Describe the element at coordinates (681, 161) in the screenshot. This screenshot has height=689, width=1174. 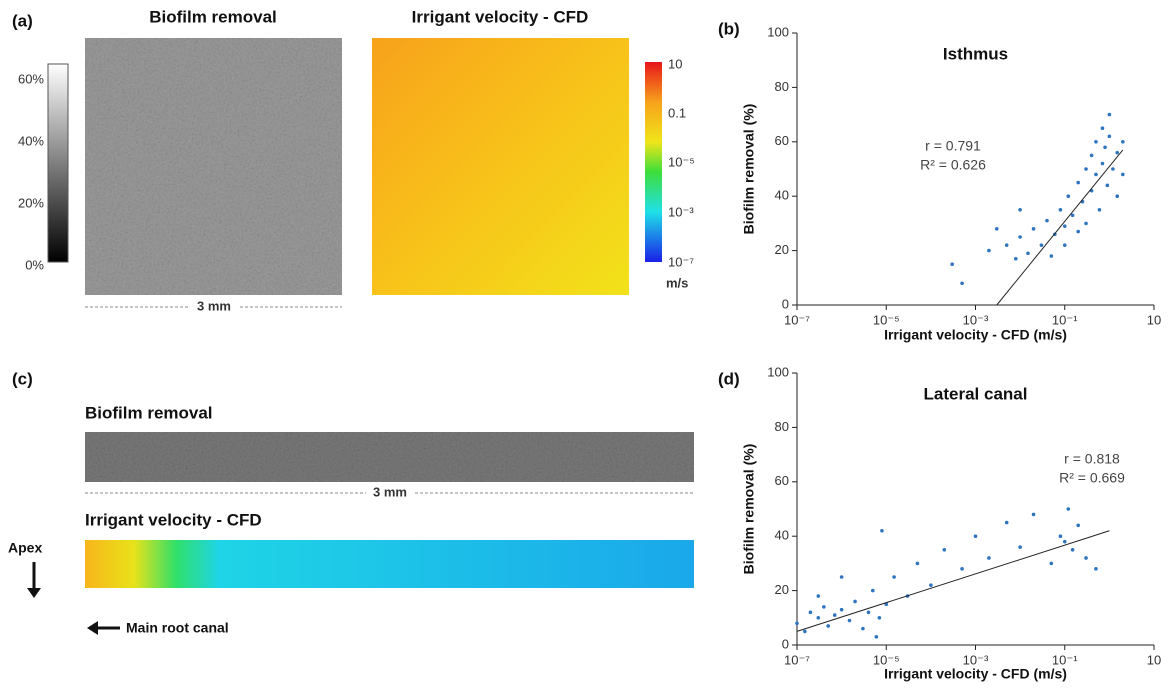
I see `colorbar-label: 10⁻⁵` at that location.